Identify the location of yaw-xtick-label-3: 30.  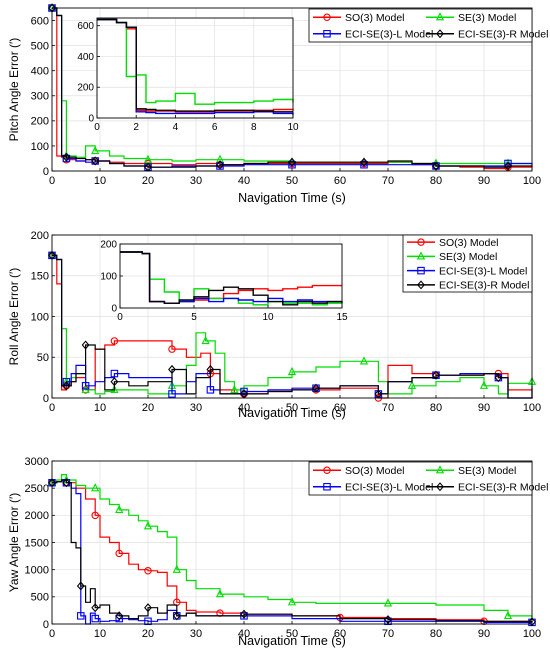
(196, 634).